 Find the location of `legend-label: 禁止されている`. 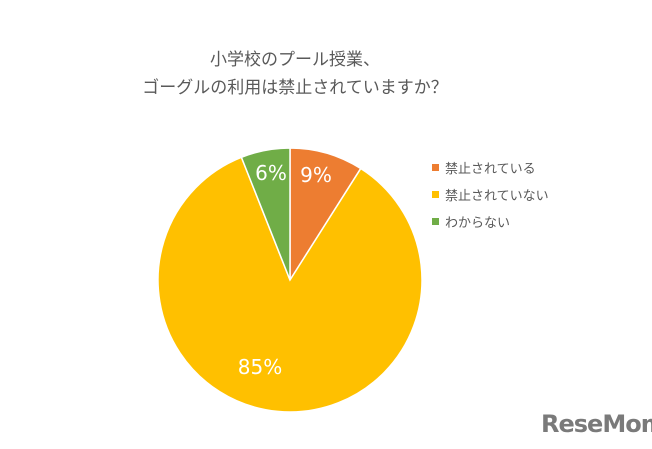

legend-label: 禁止されている is located at coordinates (490, 169).